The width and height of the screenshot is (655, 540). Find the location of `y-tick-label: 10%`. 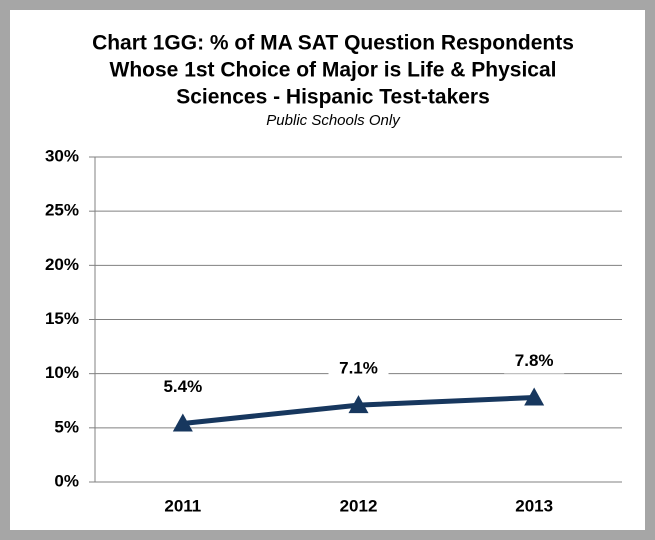

y-tick-label: 10% is located at coordinates (62, 372).